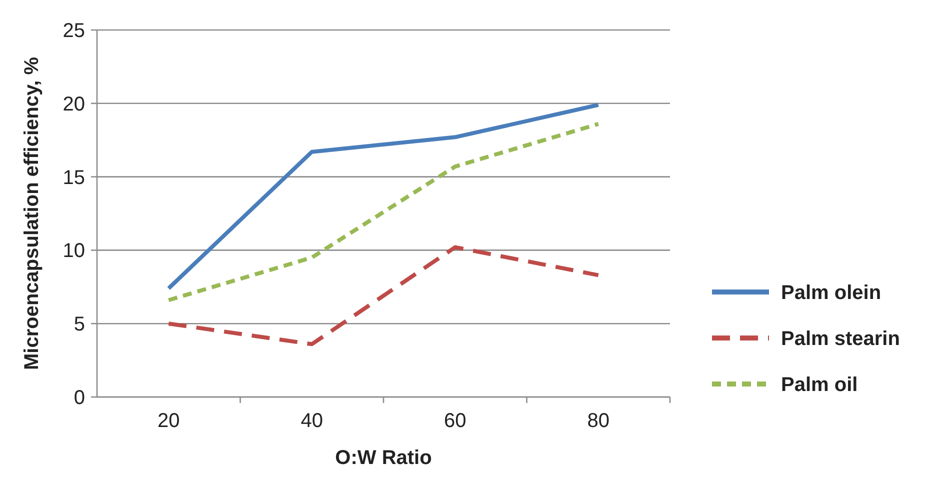 Image resolution: width=925 pixels, height=484 pixels. Describe the element at coordinates (819, 385) in the screenshot. I see `legend-label: Palm oil` at that location.